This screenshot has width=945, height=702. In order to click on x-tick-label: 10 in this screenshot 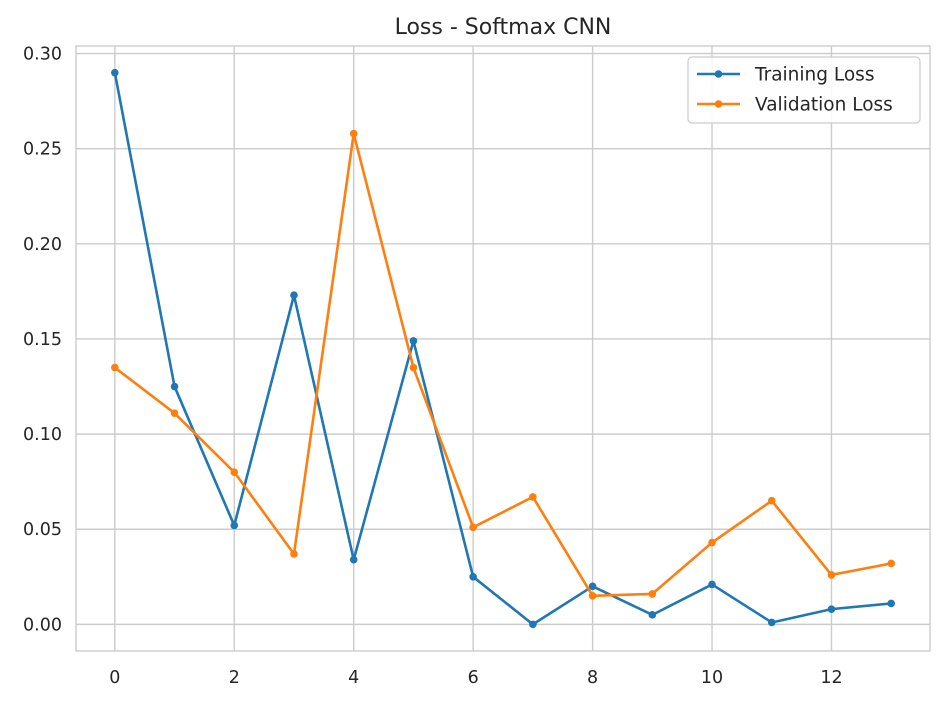, I will do `click(712, 678)`.